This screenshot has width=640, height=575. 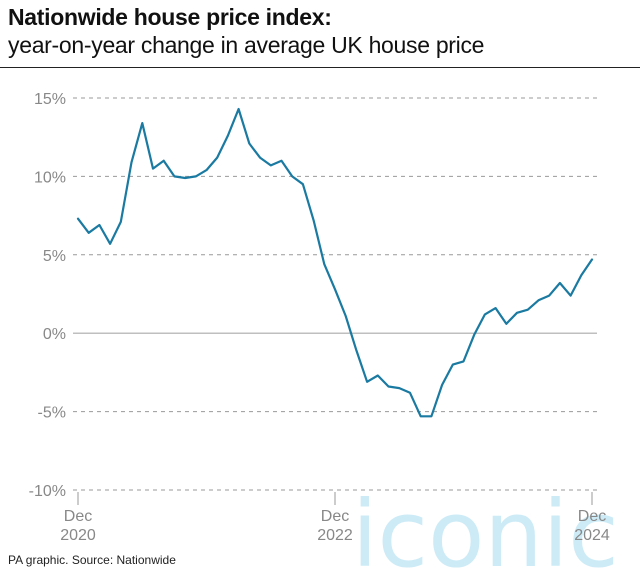 What do you see at coordinates (47, 295) in the screenshot?
I see `y-axis-tick-labels: 15% 10% 5% 0% -5% -10%` at bounding box center [47, 295].